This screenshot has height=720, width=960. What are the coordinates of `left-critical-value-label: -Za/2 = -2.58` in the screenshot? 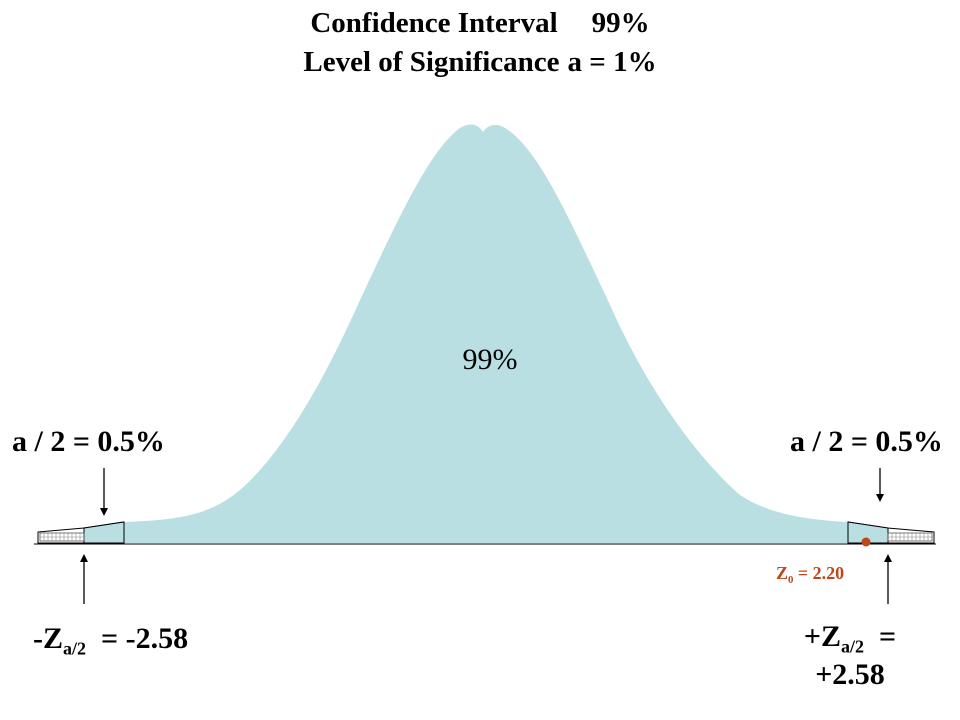 It's located at (111, 640).